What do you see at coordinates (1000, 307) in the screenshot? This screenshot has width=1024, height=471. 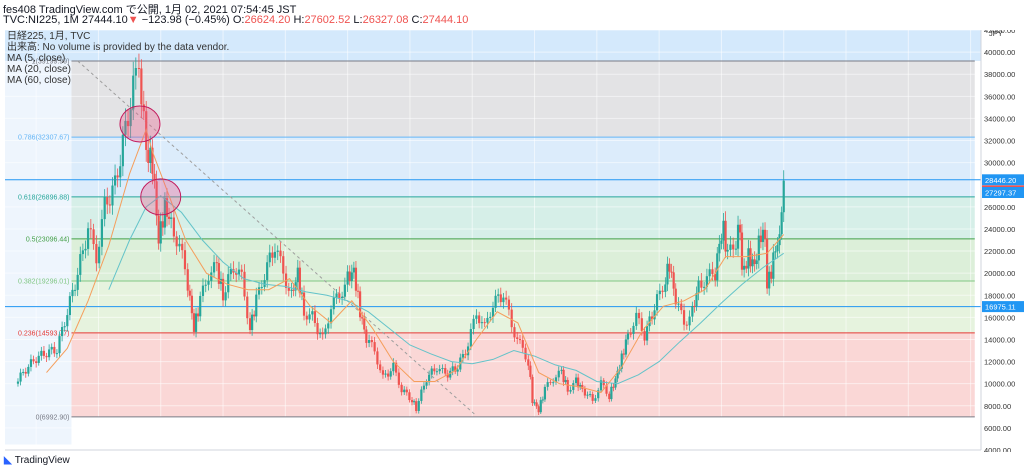 I see `price-badge-label: 16975.11` at bounding box center [1000, 307].